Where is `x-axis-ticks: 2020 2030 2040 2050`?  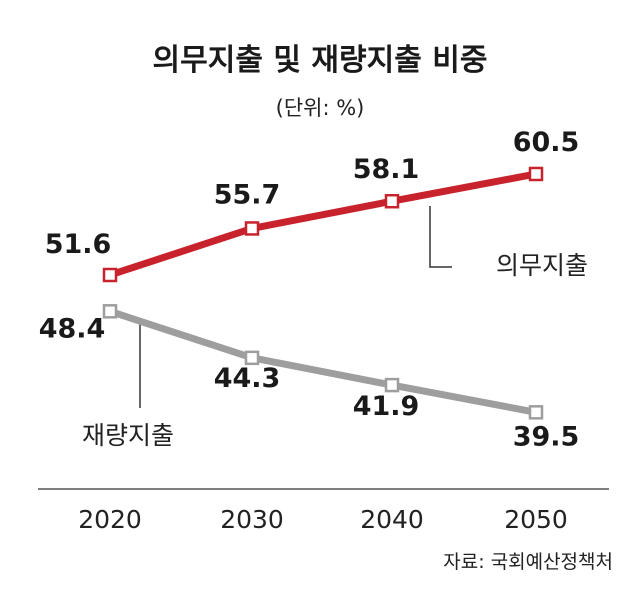
x-axis-ticks: 2020 2030 2040 2050 is located at coordinates (323, 519).